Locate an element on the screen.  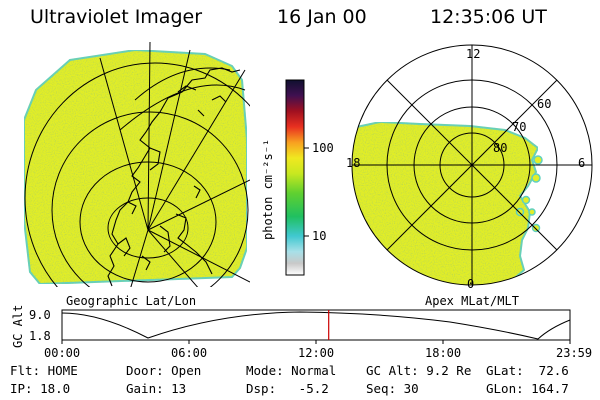
colorbar-tick-100: 100 is located at coordinates (323, 148).